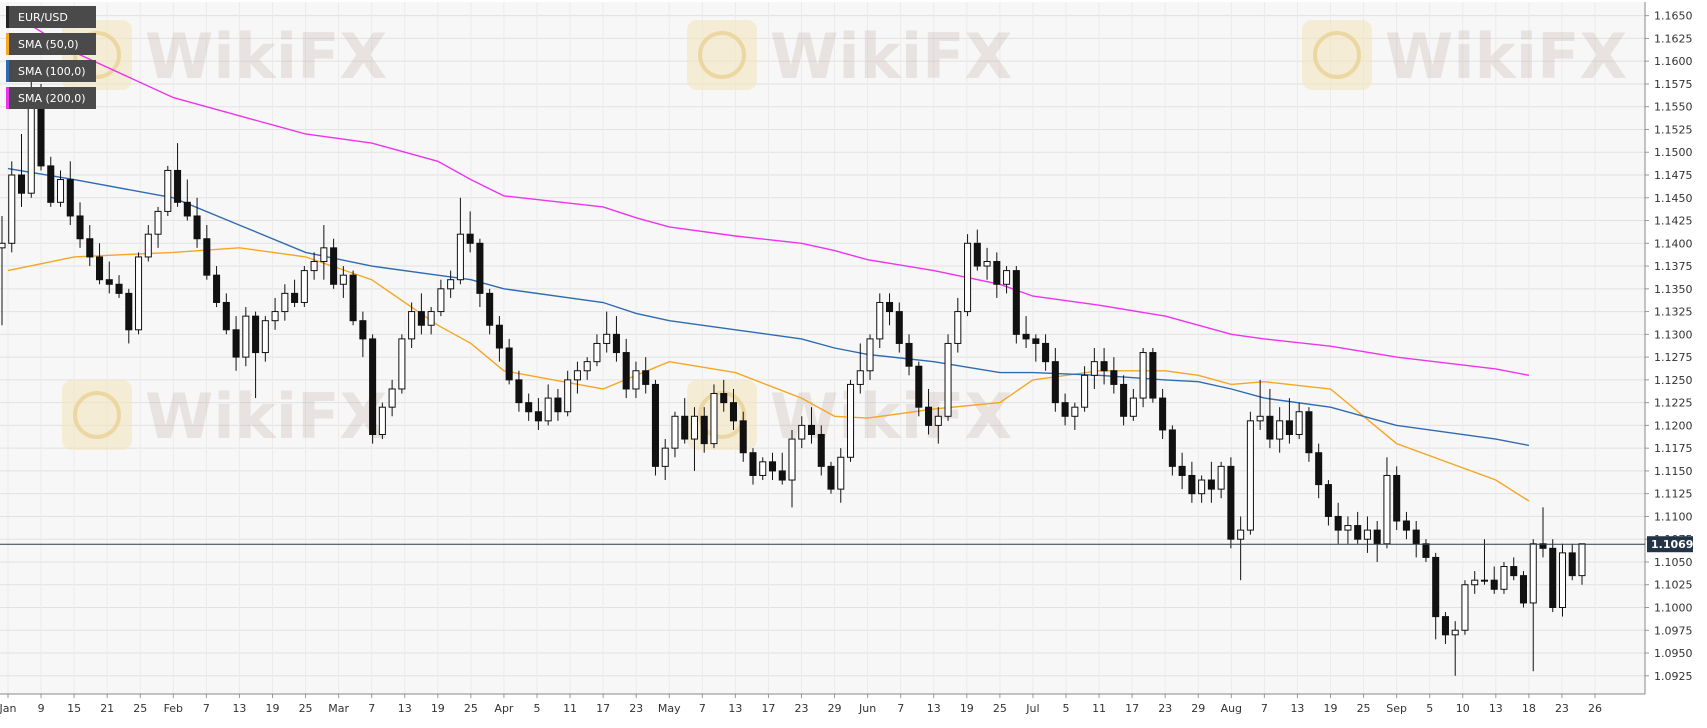  Describe the element at coordinates (1673, 562) in the screenshot. I see `y-tick-label: 1.1050` at that location.